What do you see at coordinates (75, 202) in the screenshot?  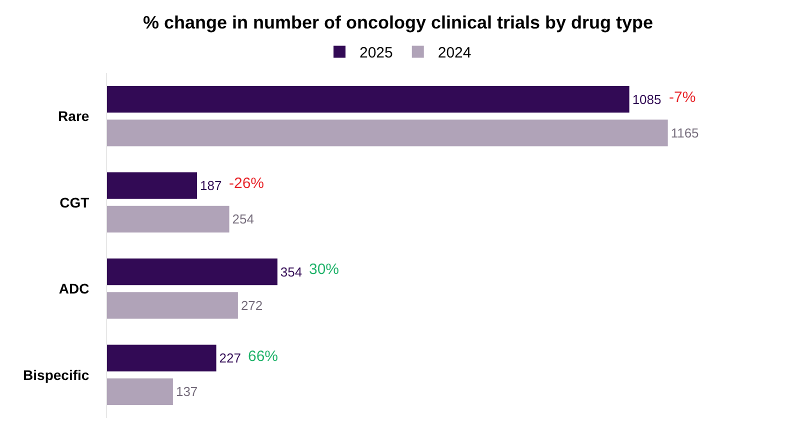 I see `y-tick-label: CGT` at bounding box center [75, 202].